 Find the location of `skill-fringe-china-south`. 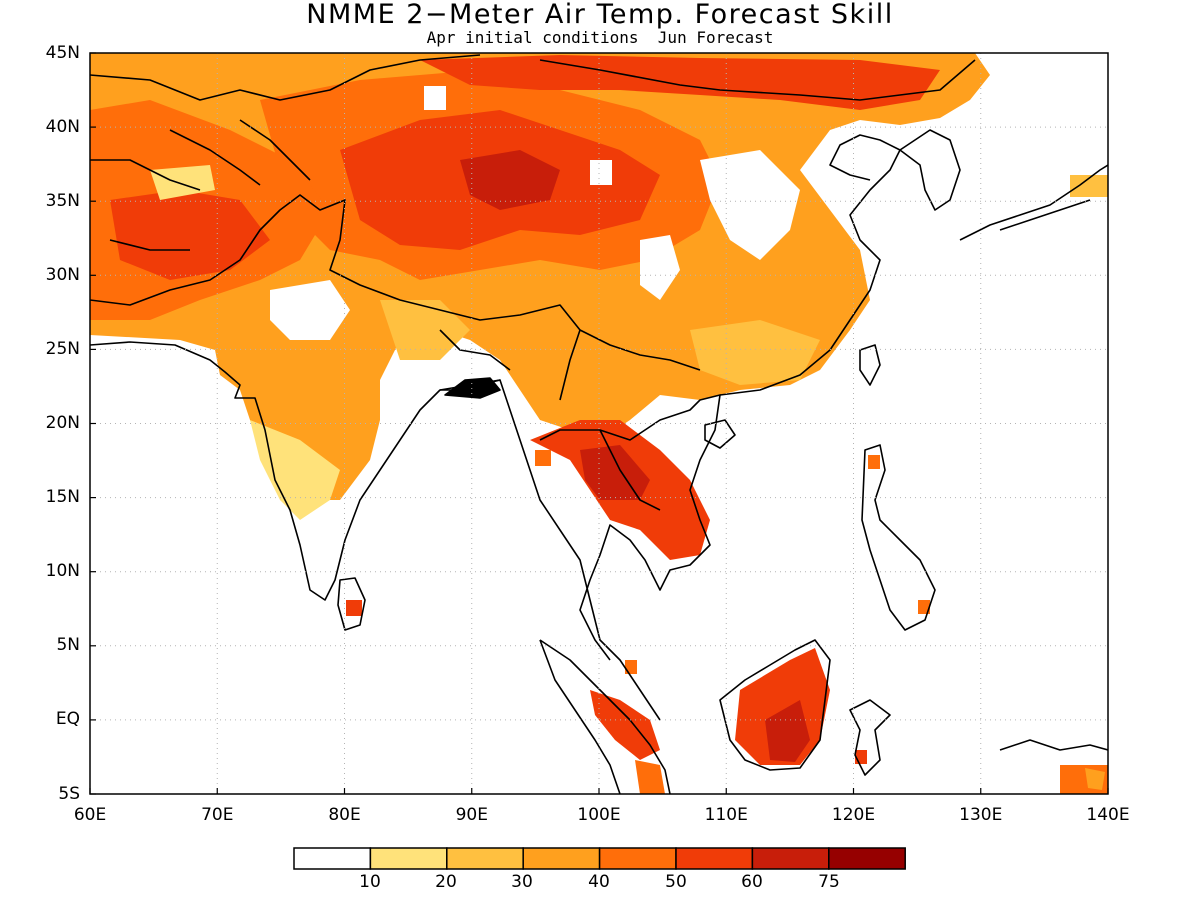

skill-fringe-china-south is located at coordinates (755, 352).